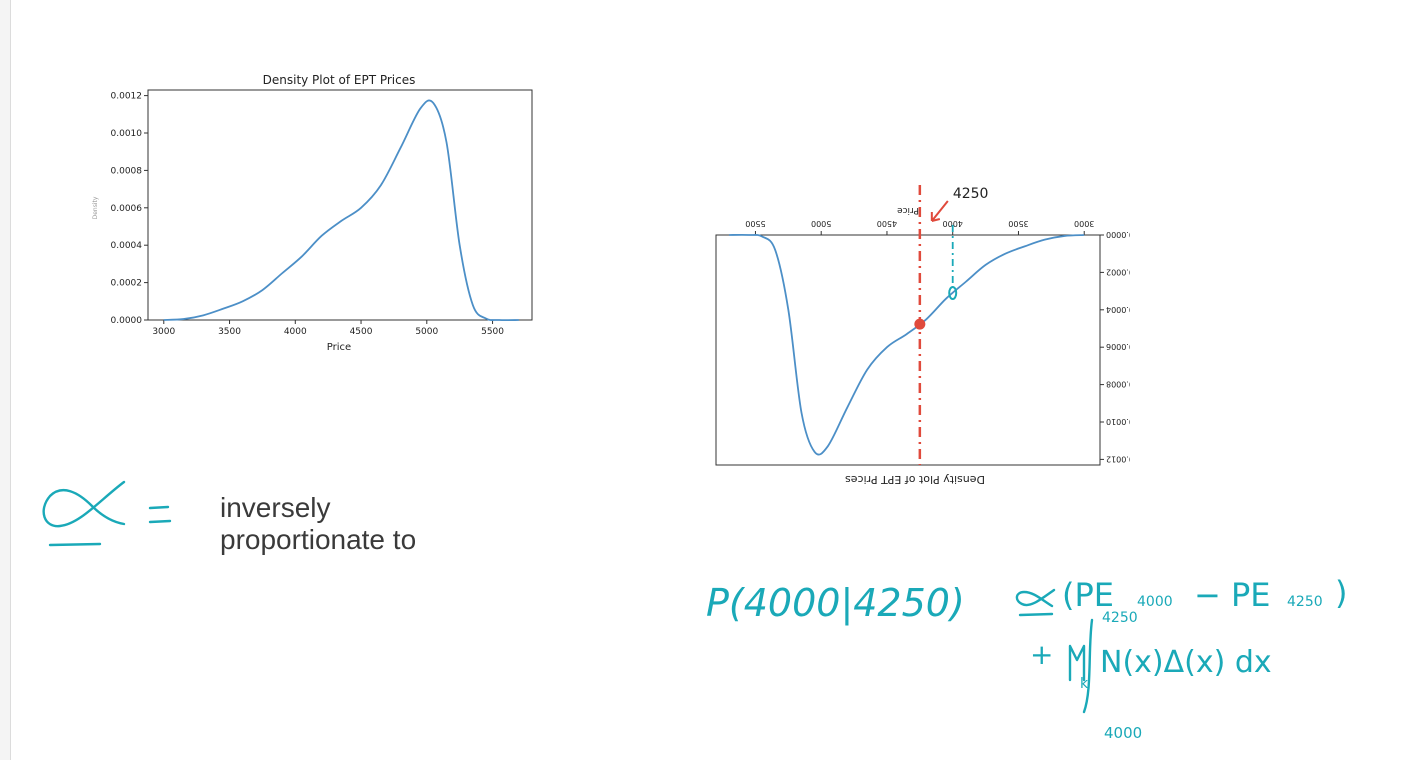  Describe the element at coordinates (160, 514) in the screenshot. I see `equals-sign-icon` at that location.